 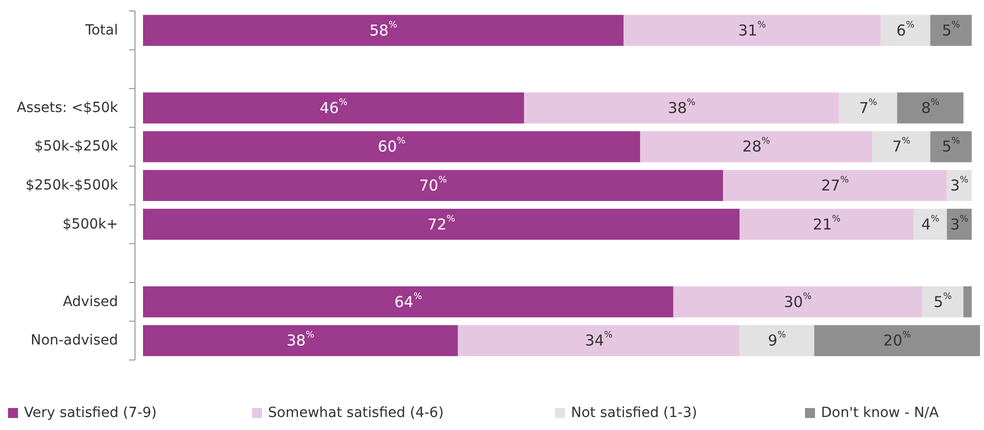 What do you see at coordinates (90, 413) in the screenshot?
I see `legend-label: Very satisfied (7-9)` at bounding box center [90, 413].